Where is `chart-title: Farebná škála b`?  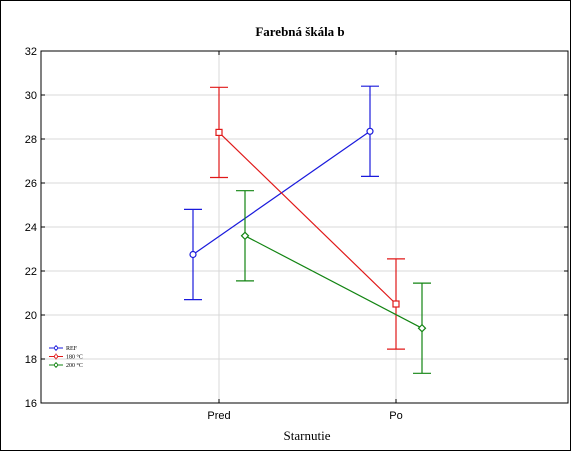 chart-title: Farebná škála b is located at coordinates (299, 31).